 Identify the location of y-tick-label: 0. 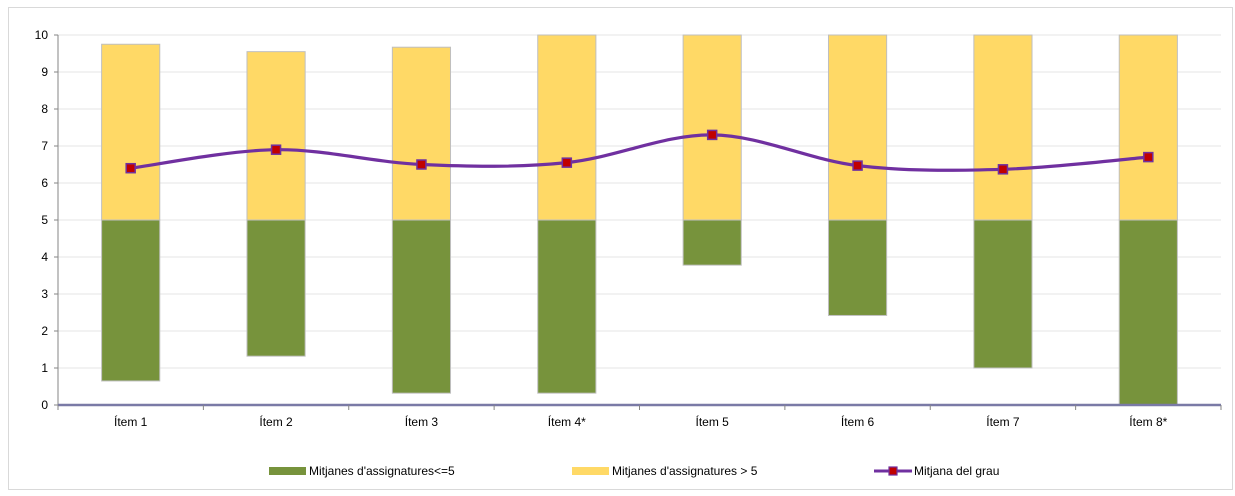
(44, 405).